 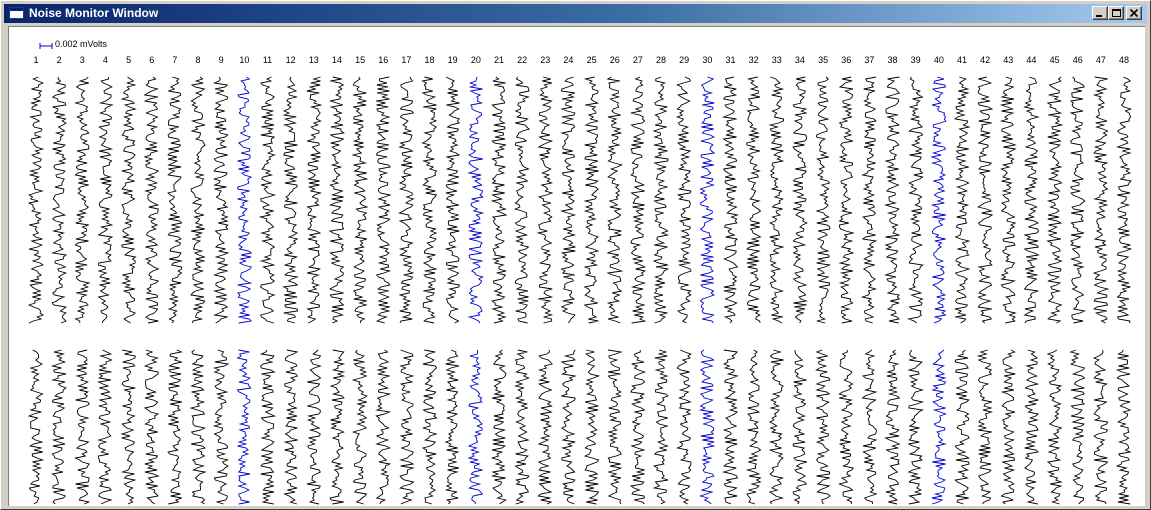 I want to click on minimize-icon, so click(x=1099, y=16).